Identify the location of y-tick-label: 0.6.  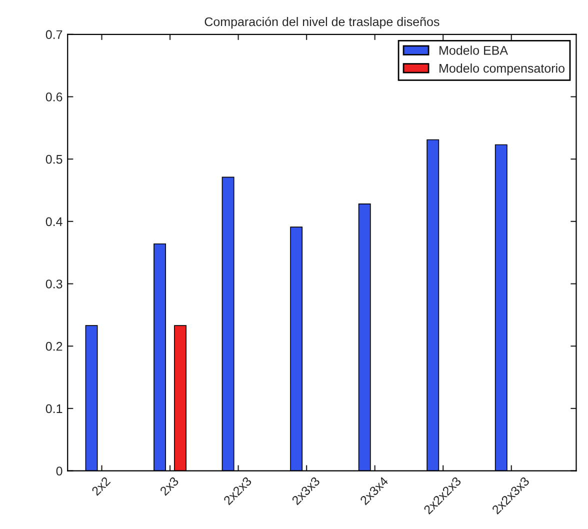
(54, 97).